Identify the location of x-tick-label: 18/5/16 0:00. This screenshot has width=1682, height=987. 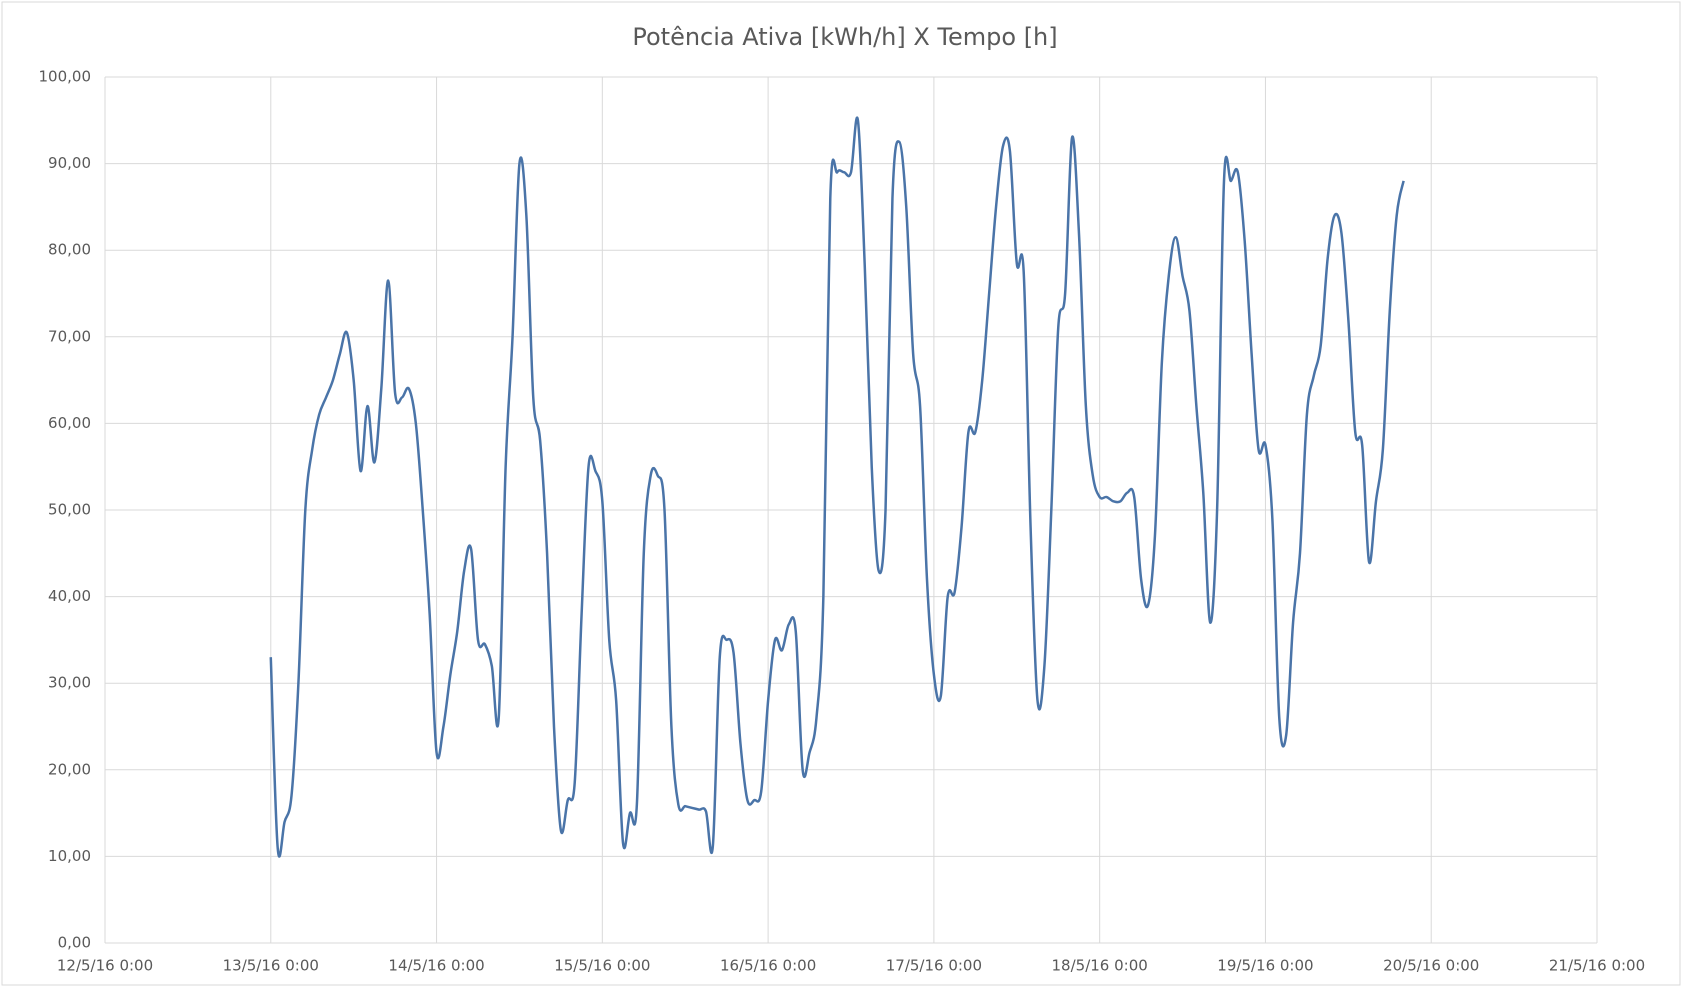
(1100, 966).